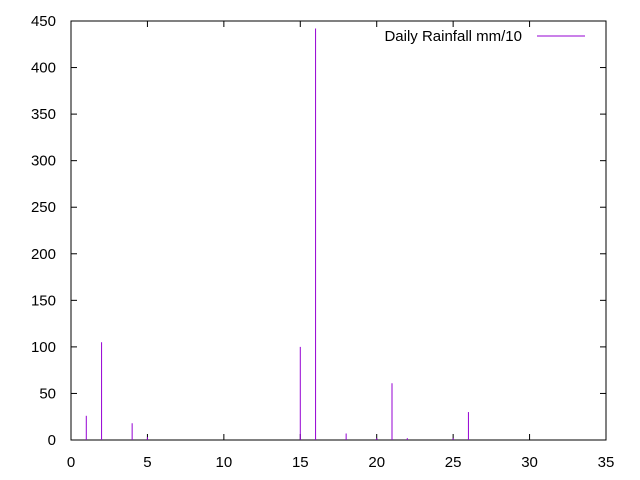 This screenshot has height=480, width=640. Describe the element at coordinates (529, 462) in the screenshot. I see `x-tick-label: 30` at that location.